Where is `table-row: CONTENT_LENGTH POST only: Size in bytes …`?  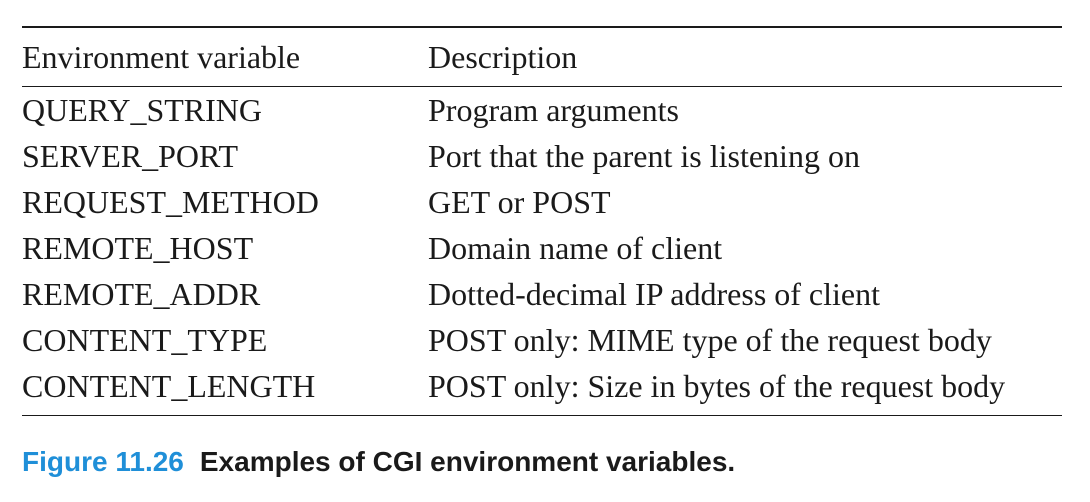 table-row: CONTENT_LENGTH POST only: Size in bytes … is located at coordinates (542, 389).